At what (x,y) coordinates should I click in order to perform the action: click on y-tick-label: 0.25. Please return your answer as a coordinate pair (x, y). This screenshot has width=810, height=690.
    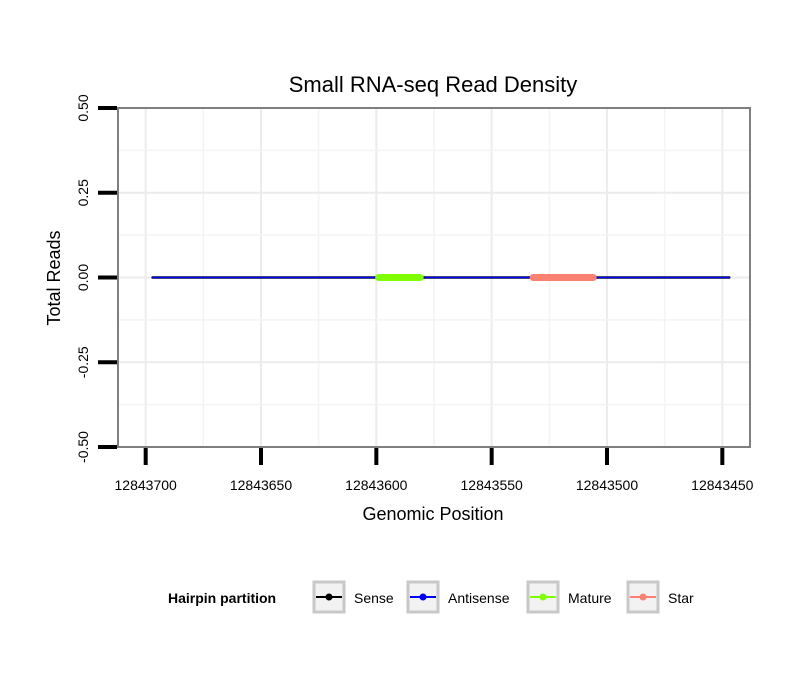
    Looking at the image, I should click on (83, 192).